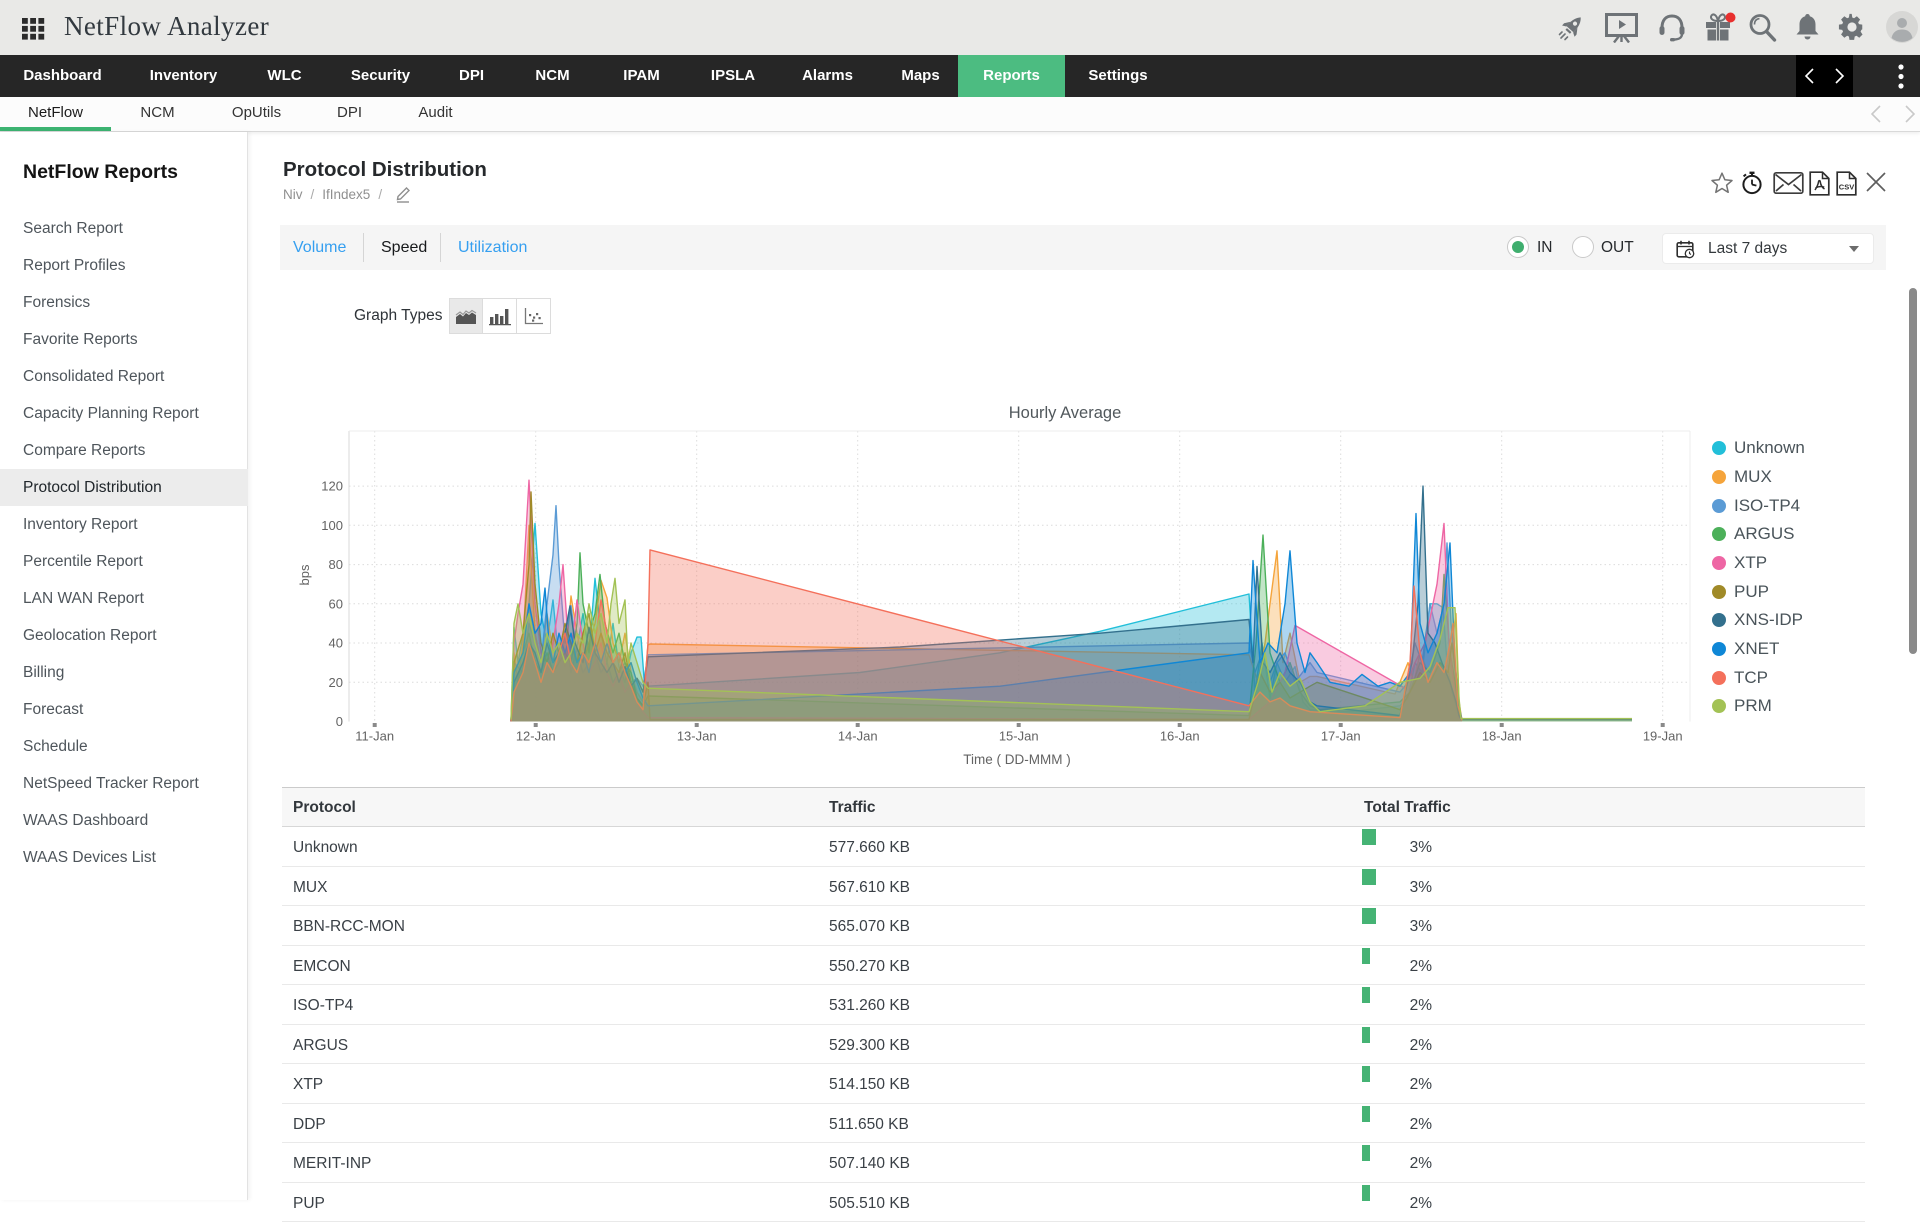 The width and height of the screenshot is (1920, 1223). I want to click on svg-text: 0, so click(339, 721).